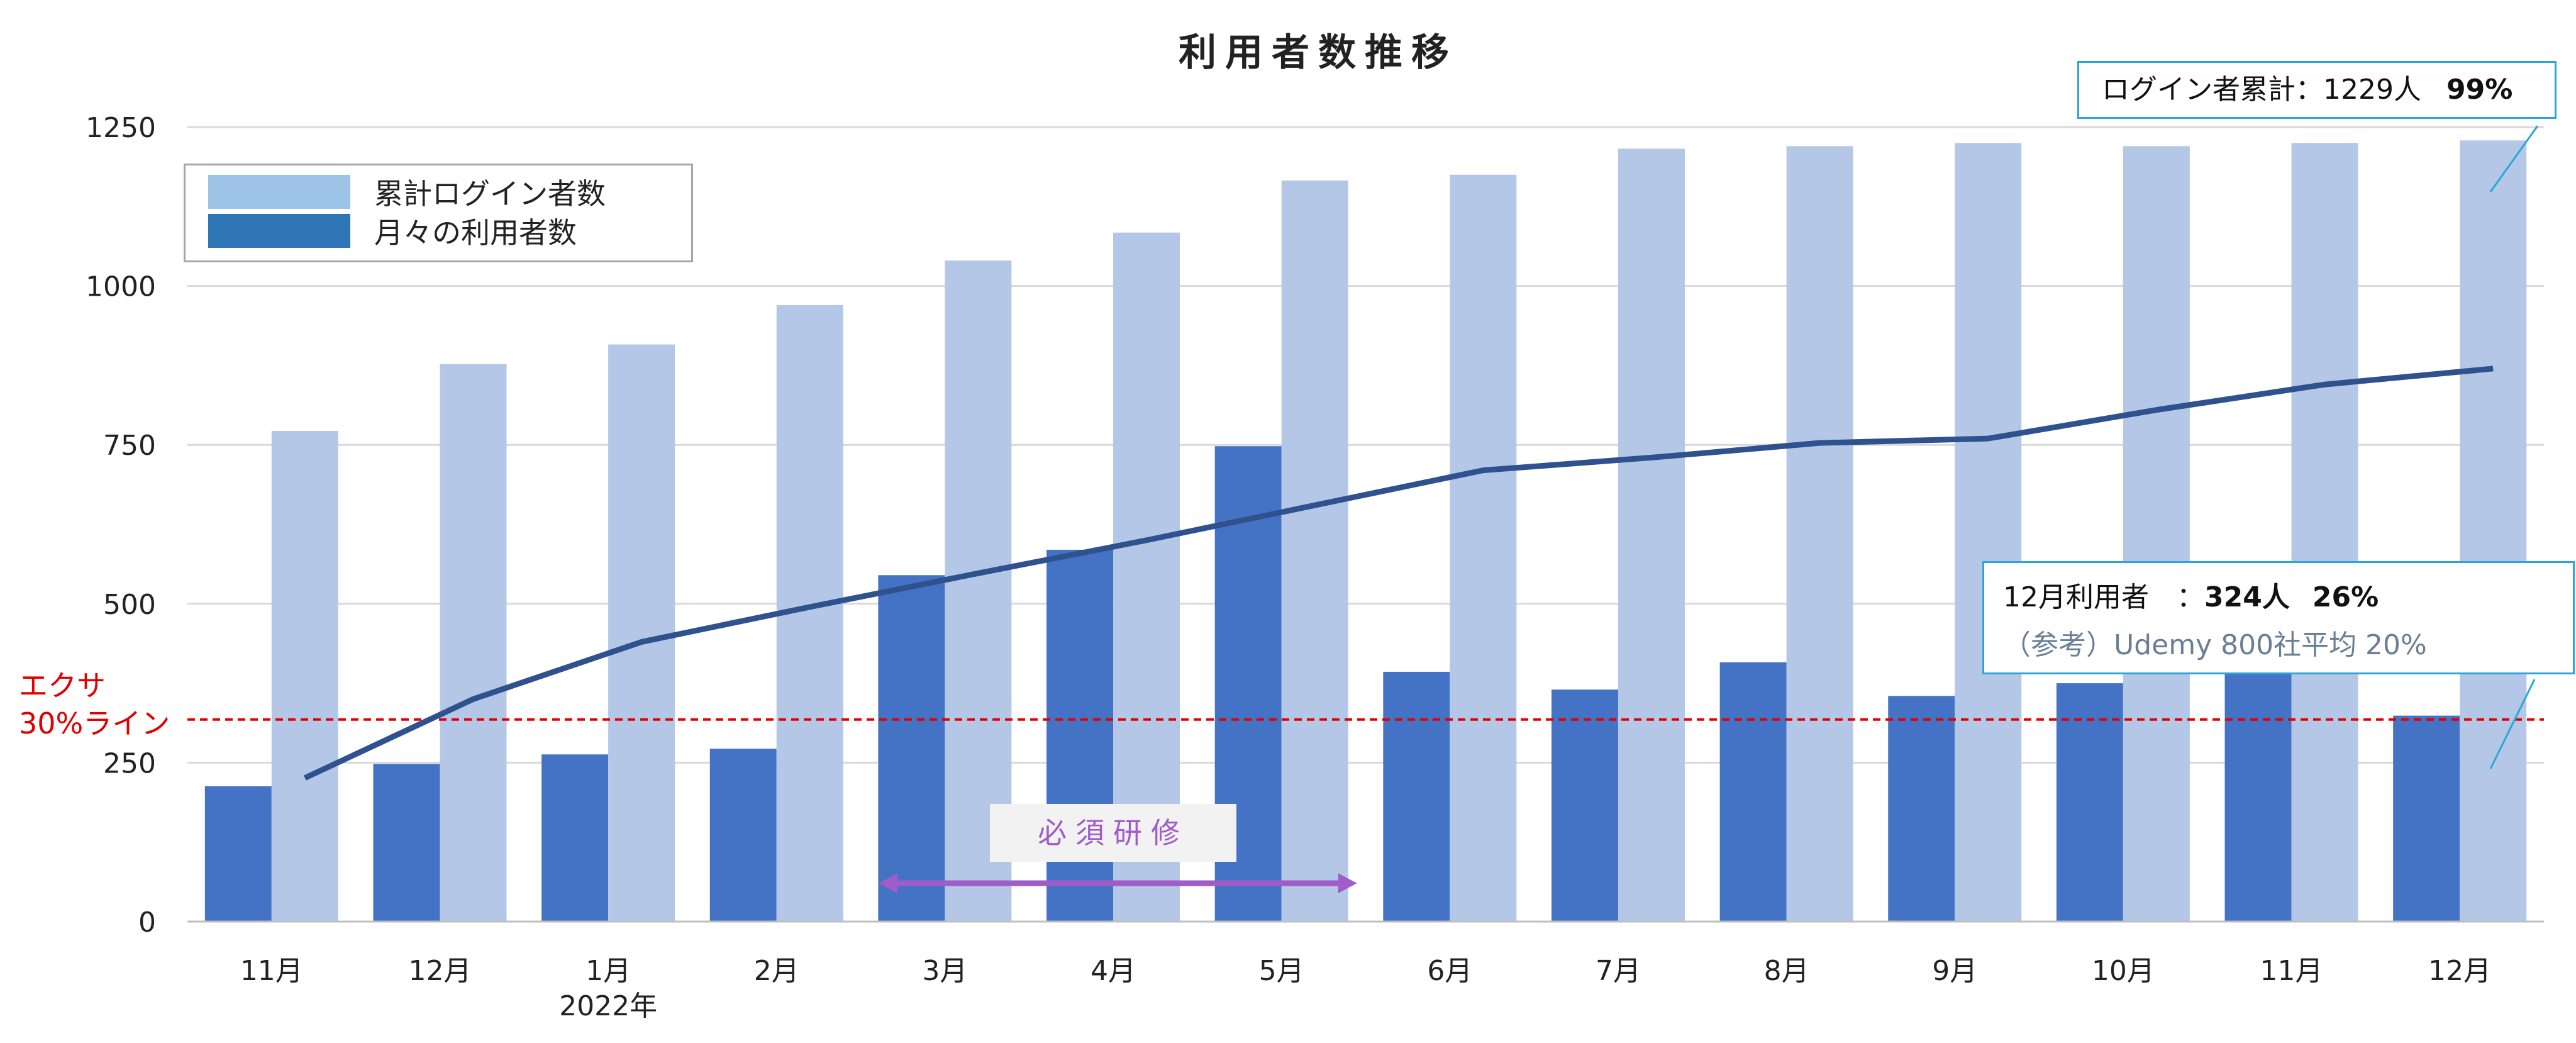  What do you see at coordinates (94, 723) in the screenshot?
I see `reference-line-label-2: 30%ライン` at bounding box center [94, 723].